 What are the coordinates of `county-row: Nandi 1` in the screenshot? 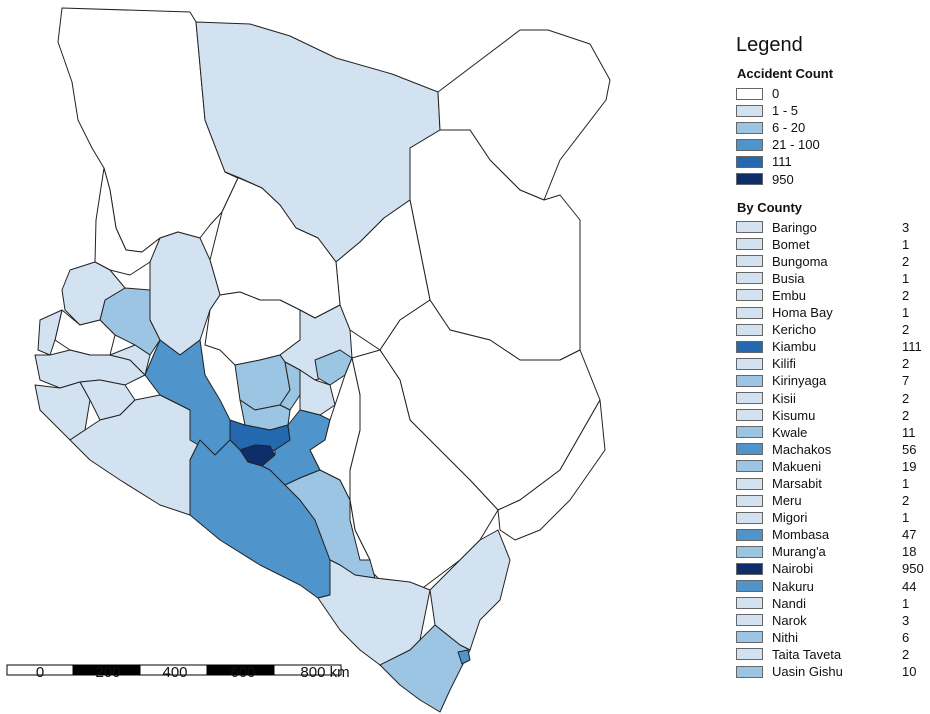 It's located at (831, 603).